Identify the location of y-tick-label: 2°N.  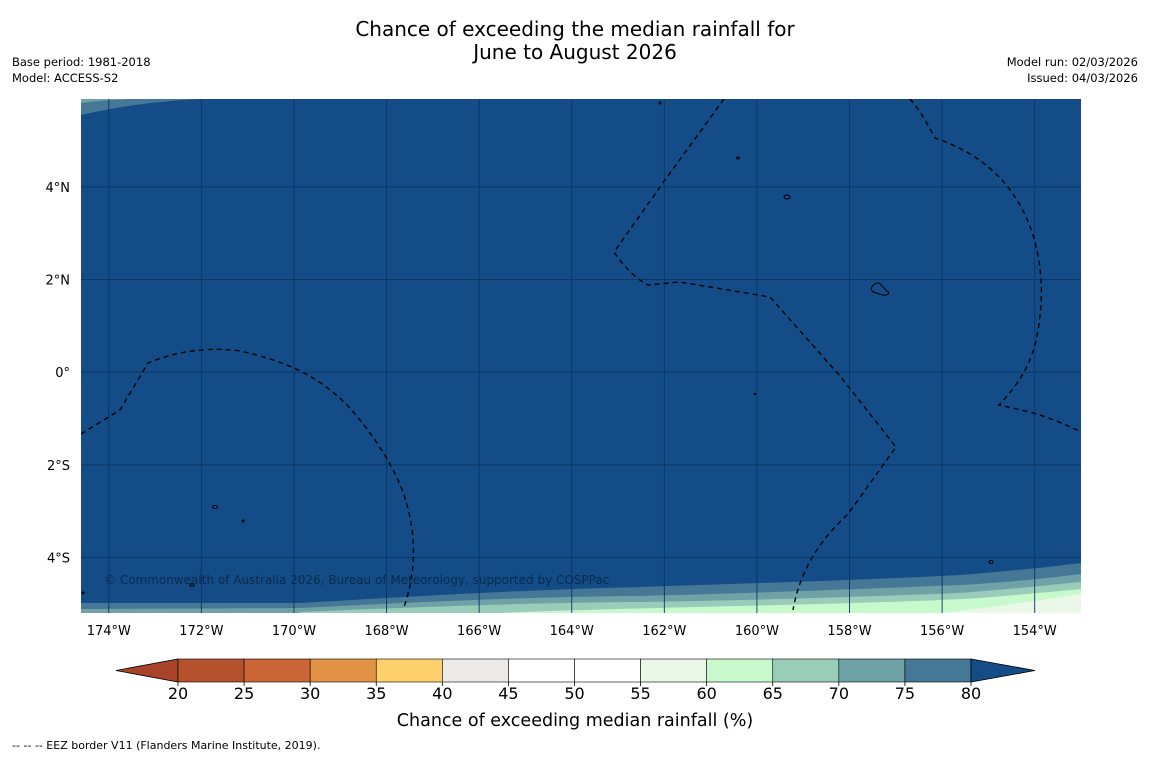
(58, 281).